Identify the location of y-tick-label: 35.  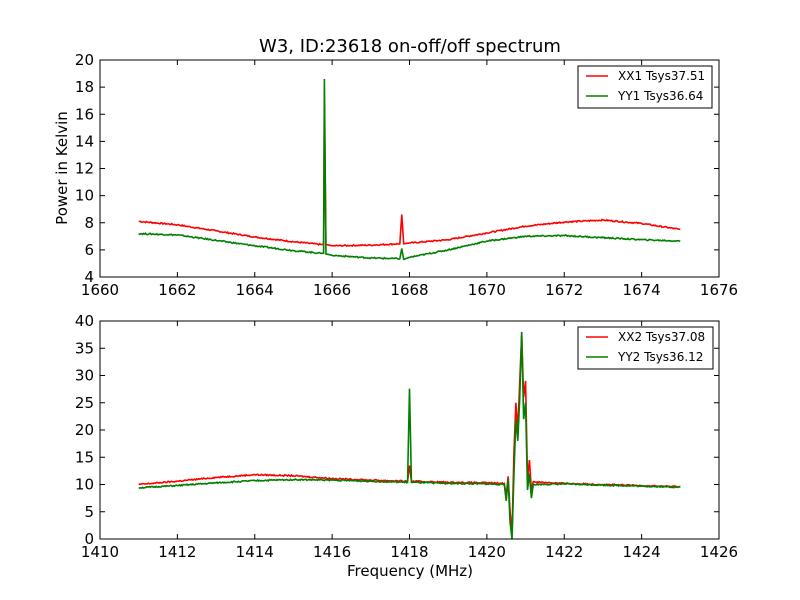
(84, 348).